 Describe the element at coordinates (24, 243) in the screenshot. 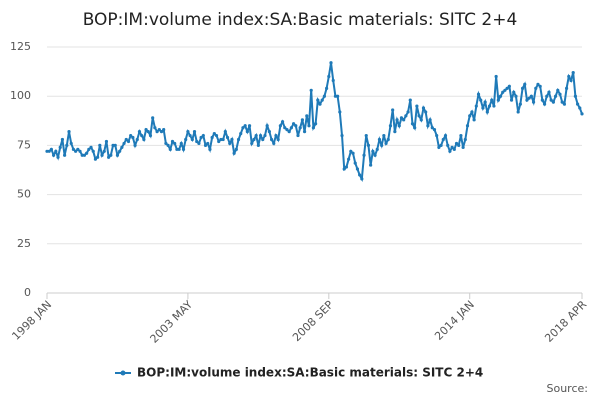

I see `y-tick-label: 25` at that location.